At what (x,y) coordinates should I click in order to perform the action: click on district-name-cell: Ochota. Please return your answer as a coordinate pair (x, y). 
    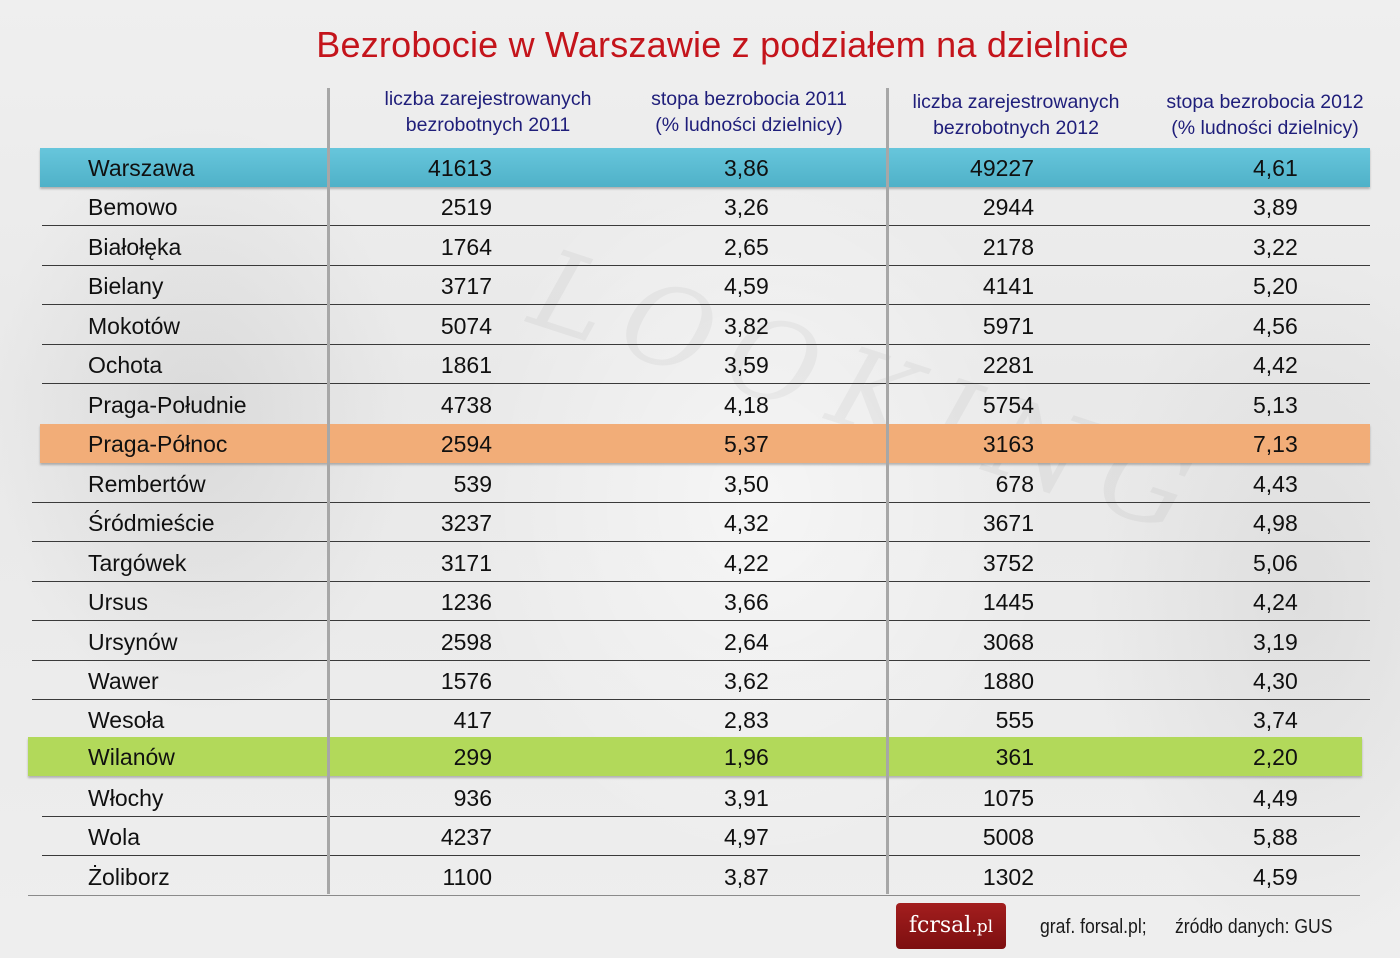
    Looking at the image, I should click on (125, 365).